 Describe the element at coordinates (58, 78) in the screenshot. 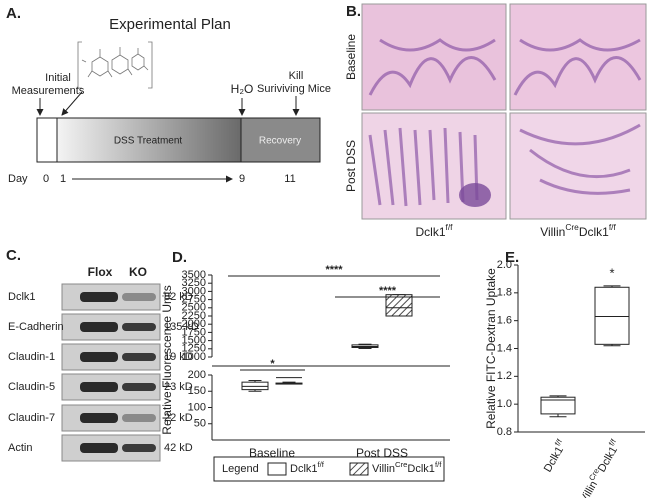

I see `annotation: Initial` at that location.